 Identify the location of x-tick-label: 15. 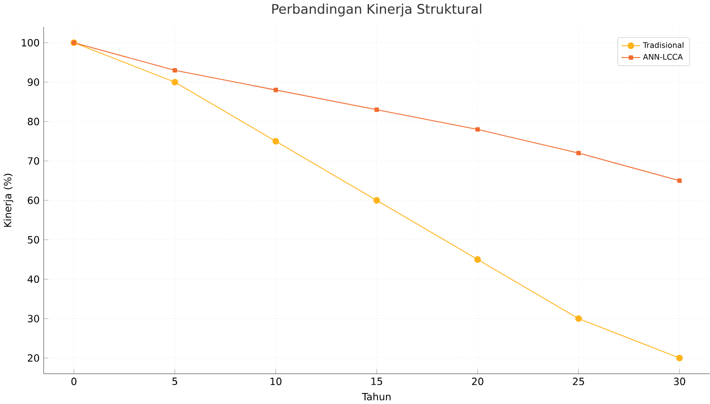
(376, 381).